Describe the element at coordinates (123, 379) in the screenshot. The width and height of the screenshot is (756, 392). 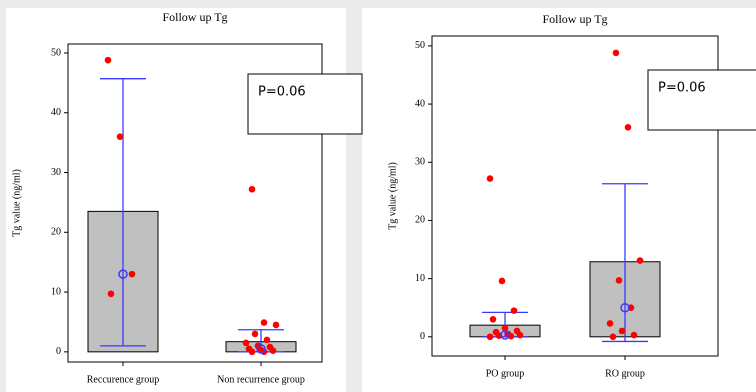
I see `x-tick-label: Reccurence group` at that location.